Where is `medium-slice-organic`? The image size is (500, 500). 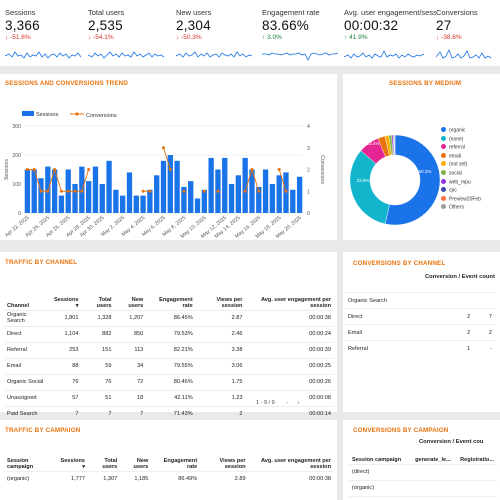 medium-slice-organic is located at coordinates (412, 180).